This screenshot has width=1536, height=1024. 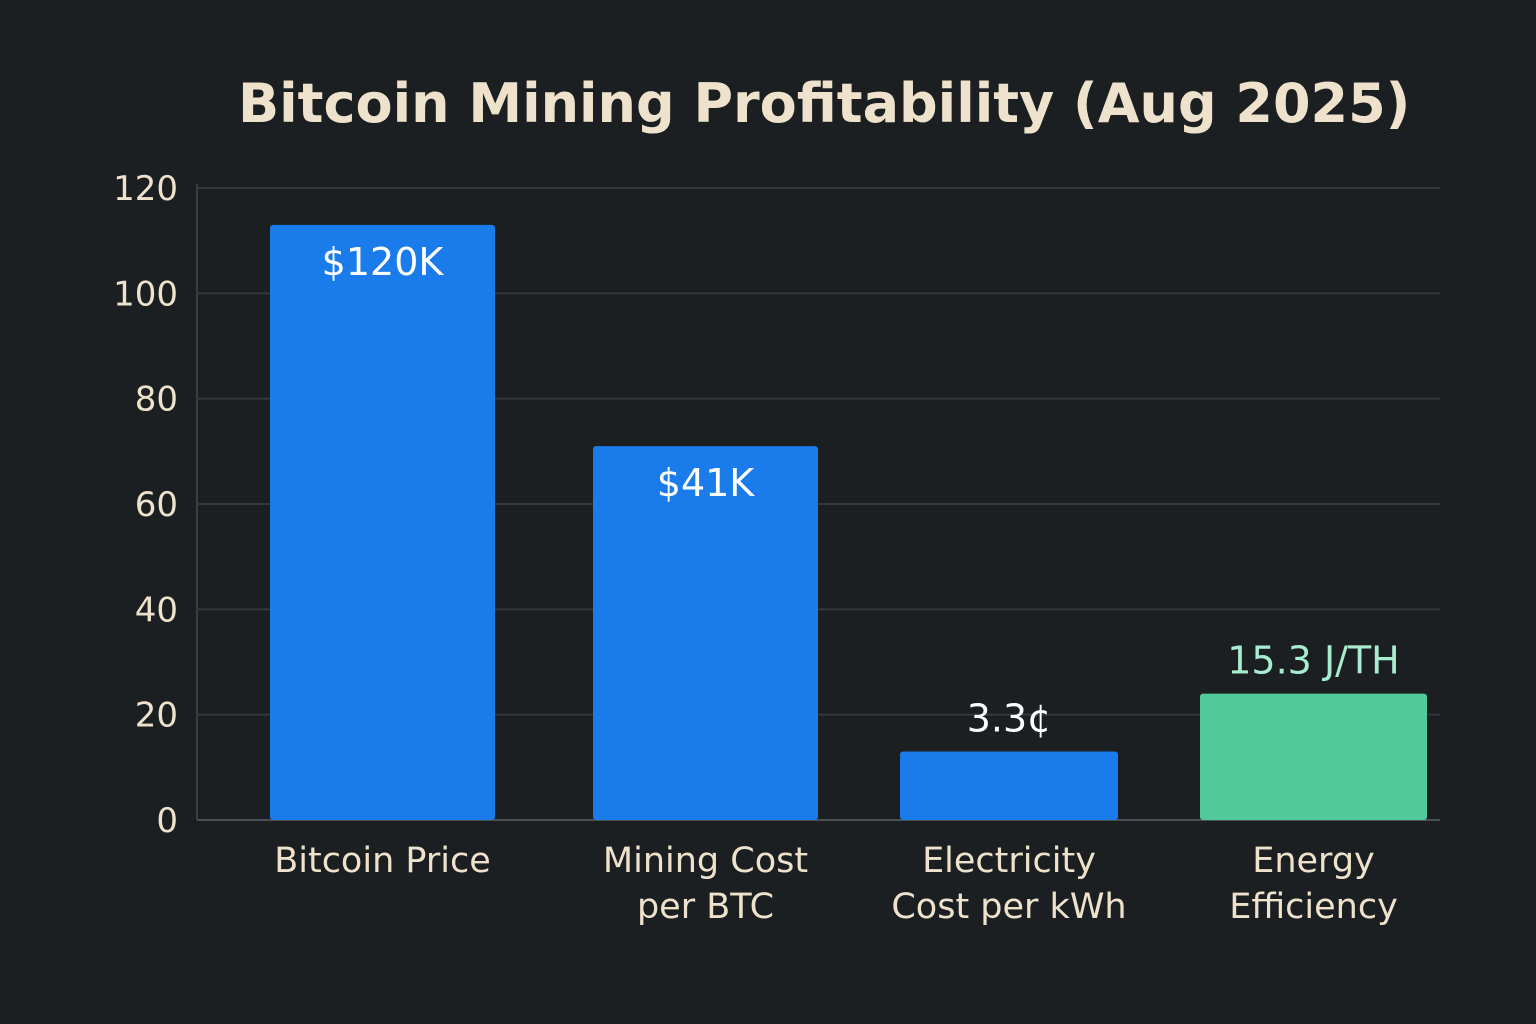 I want to click on y-tick-label: 20, so click(x=156, y=716).